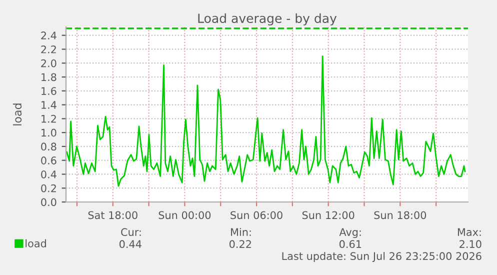 This screenshot has height=275, width=497. What do you see at coordinates (328, 215) in the screenshot?
I see `x-tick-label: Sun 12:00` at bounding box center [328, 215].